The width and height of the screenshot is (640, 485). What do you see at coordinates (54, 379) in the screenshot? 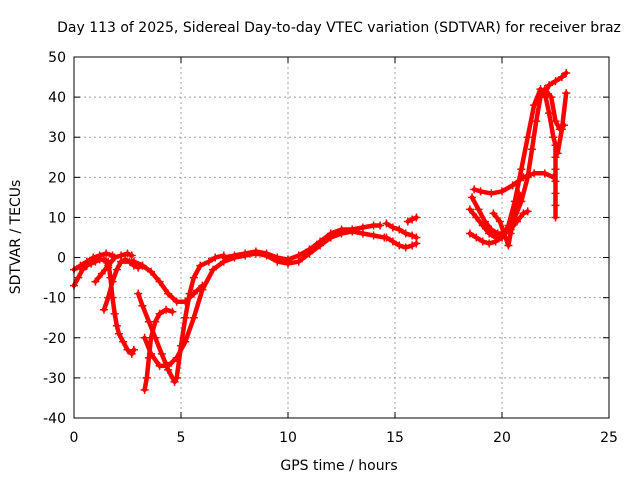
I see `y-tick-label: -30` at bounding box center [54, 379].